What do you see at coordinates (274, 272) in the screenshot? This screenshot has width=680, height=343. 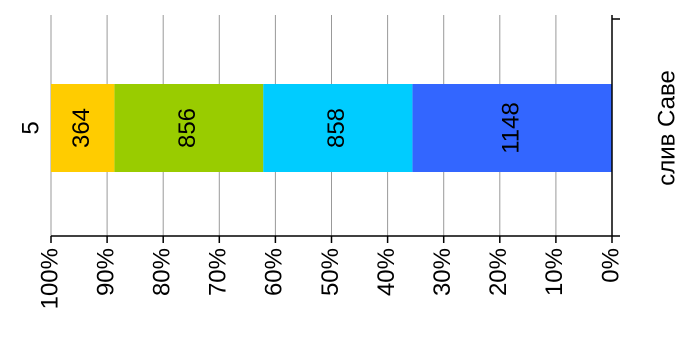 I see `tick-label: 60%` at bounding box center [274, 272].